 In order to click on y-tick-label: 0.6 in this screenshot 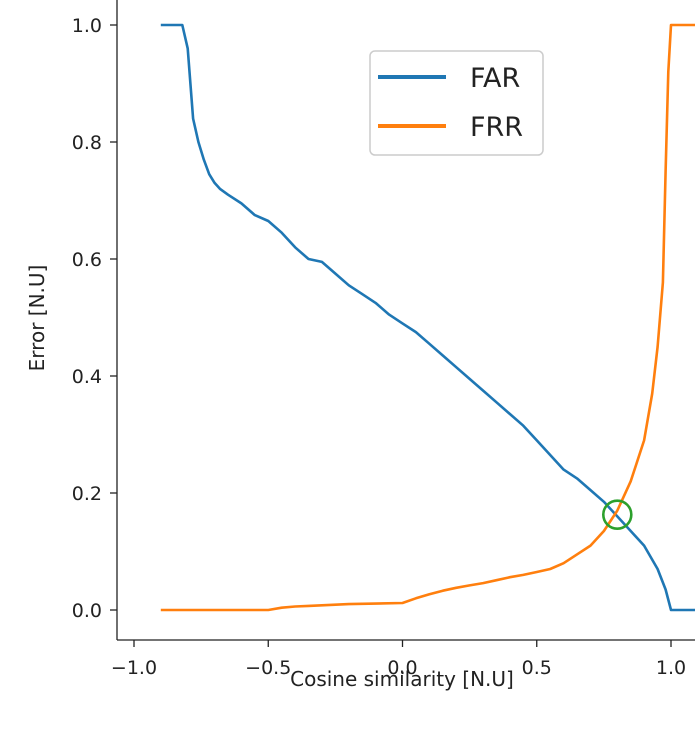, I will do `click(87, 260)`.